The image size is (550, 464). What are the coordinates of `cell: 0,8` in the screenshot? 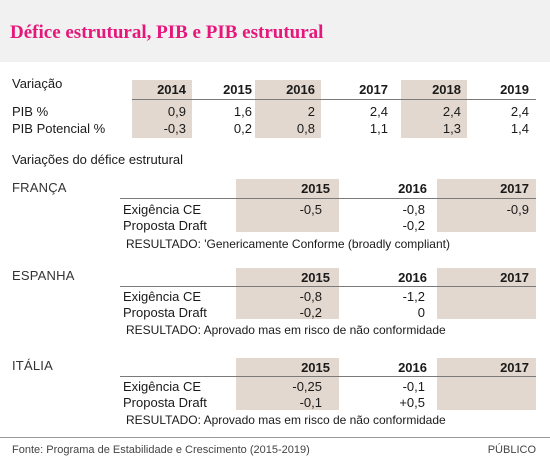 It's located at (305, 128).